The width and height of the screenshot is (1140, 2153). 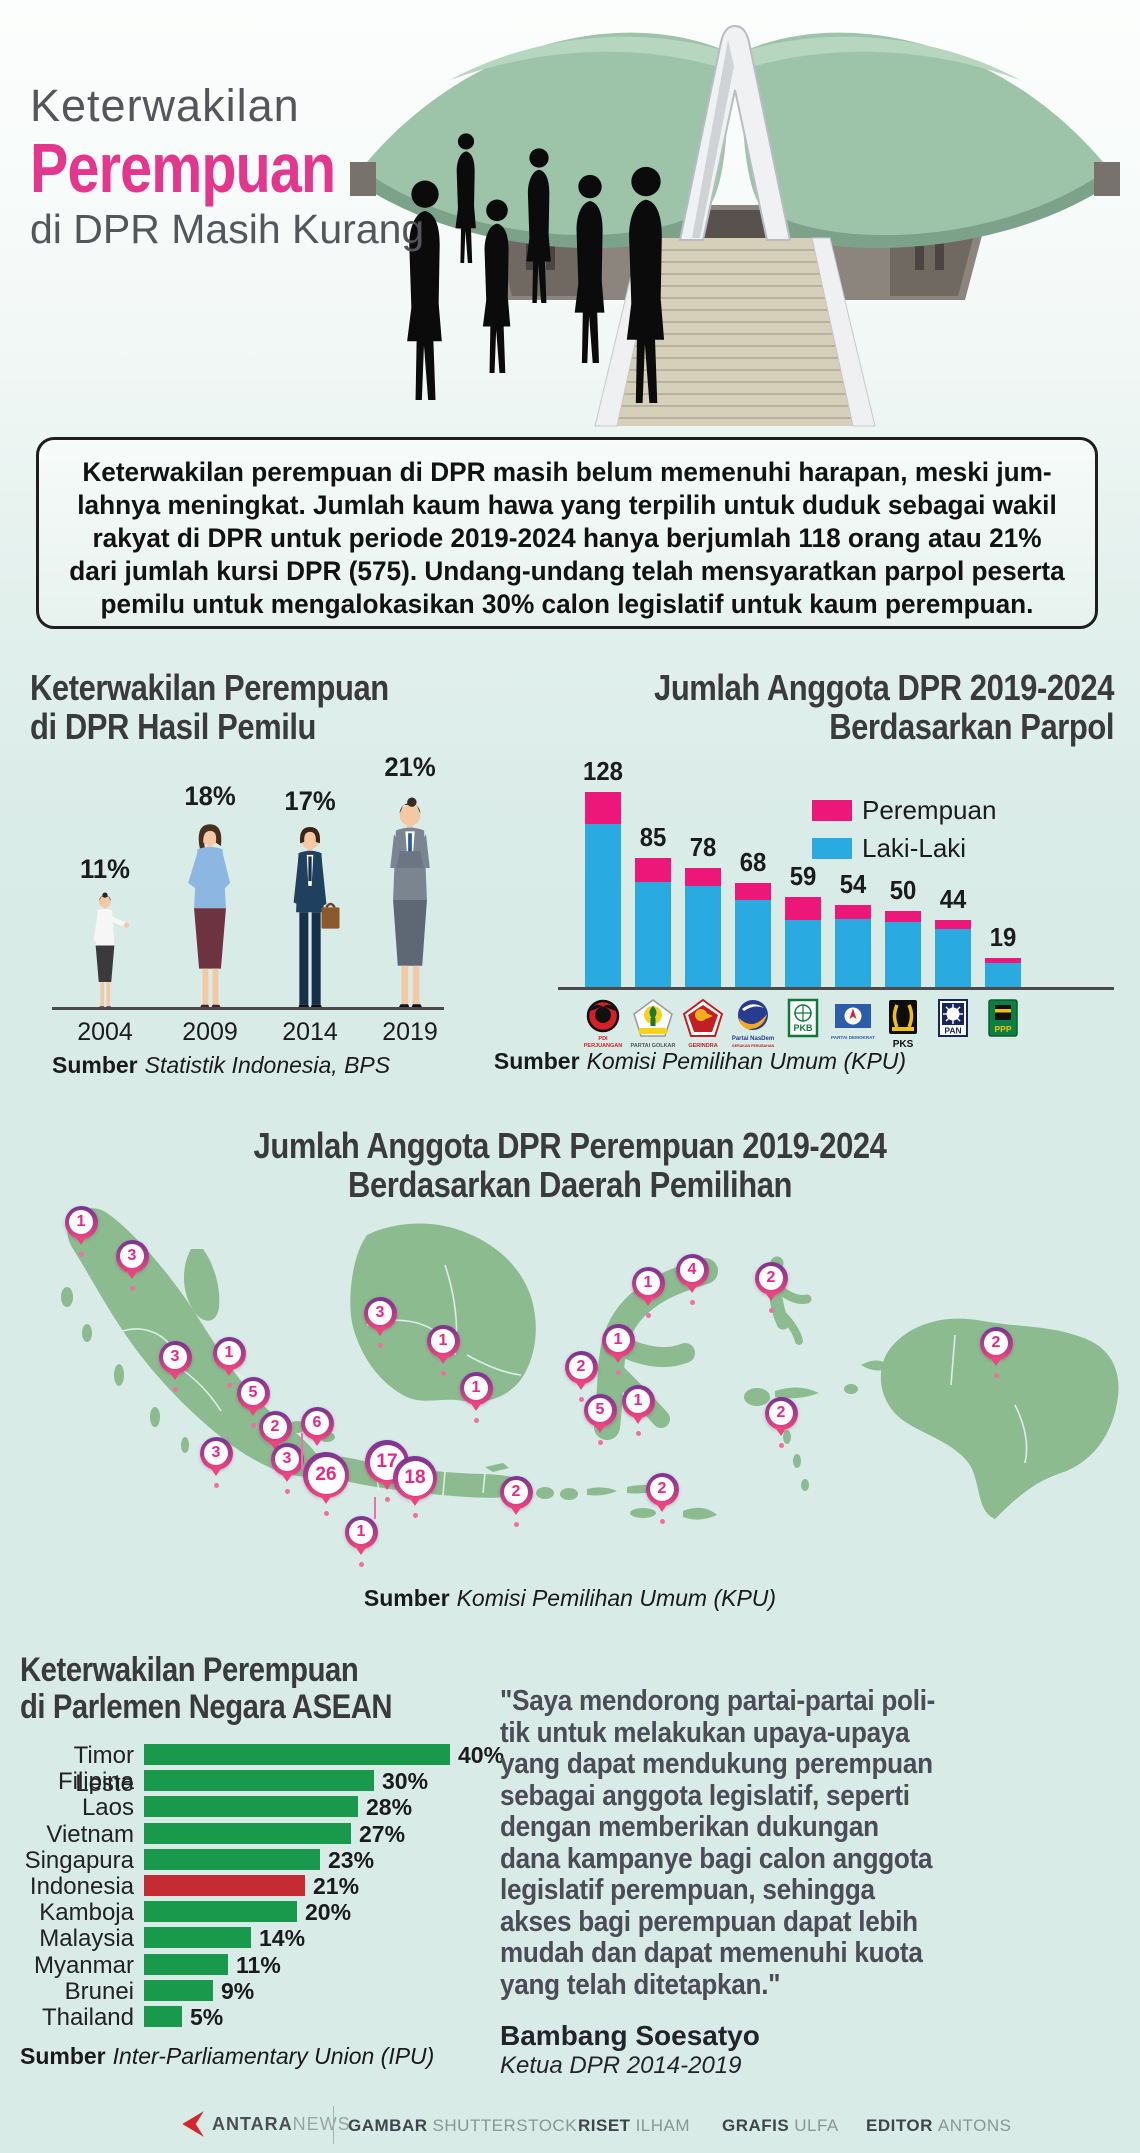 I want to click on marker-ring: 5, so click(x=253, y=1393).